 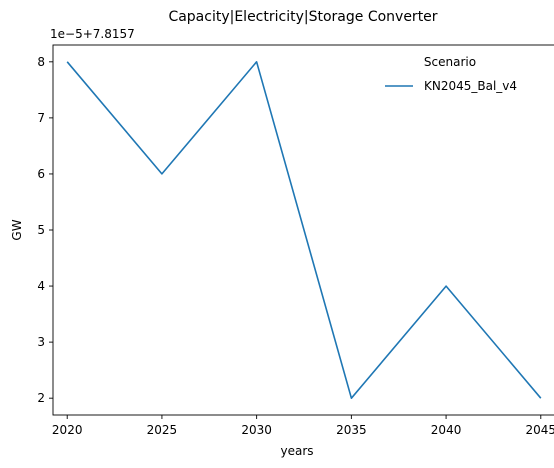 I want to click on y-tick-label: 5, so click(x=41, y=230).